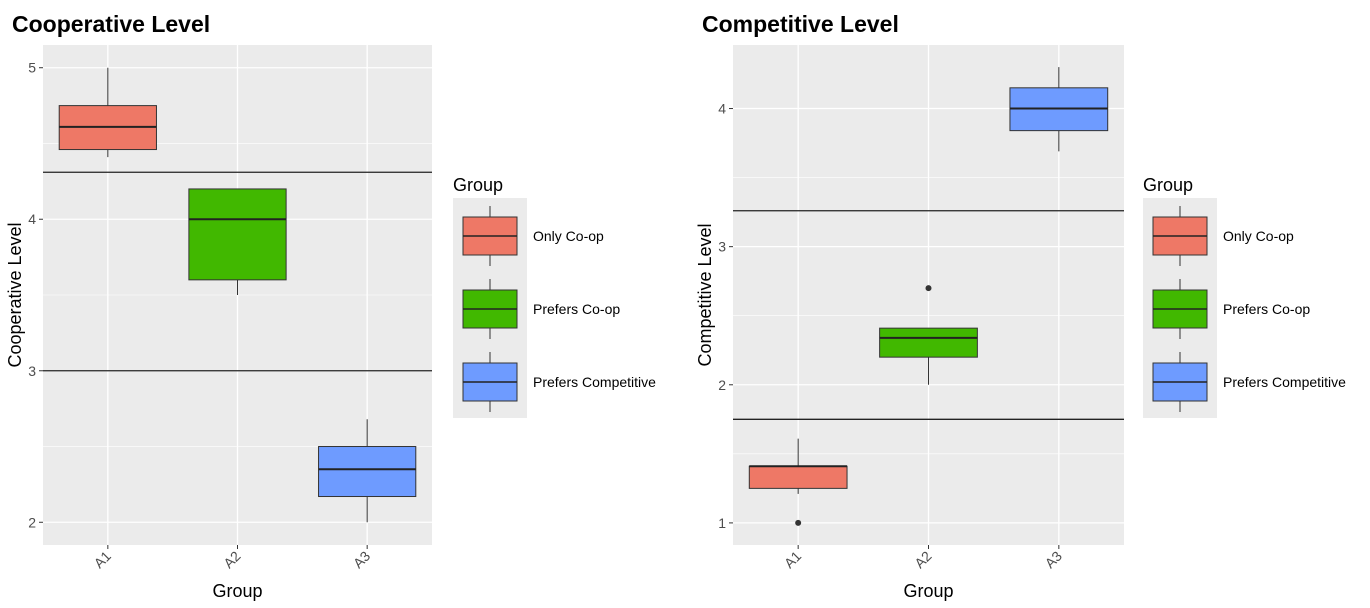 The width and height of the screenshot is (1370, 608). Describe the element at coordinates (15, 294) in the screenshot. I see `y-axis-label: Cooperative Level` at that location.